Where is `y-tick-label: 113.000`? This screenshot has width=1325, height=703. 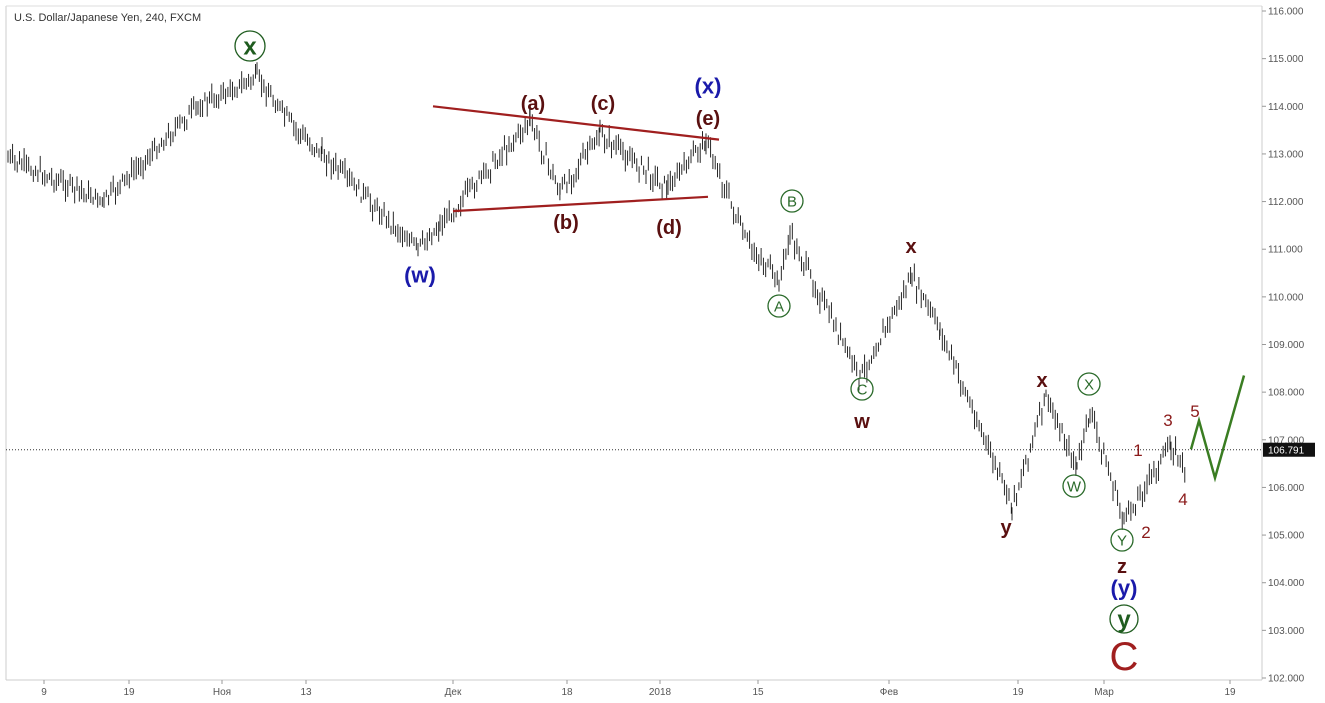 y-tick-label: 113.000 is located at coordinates (1286, 154).